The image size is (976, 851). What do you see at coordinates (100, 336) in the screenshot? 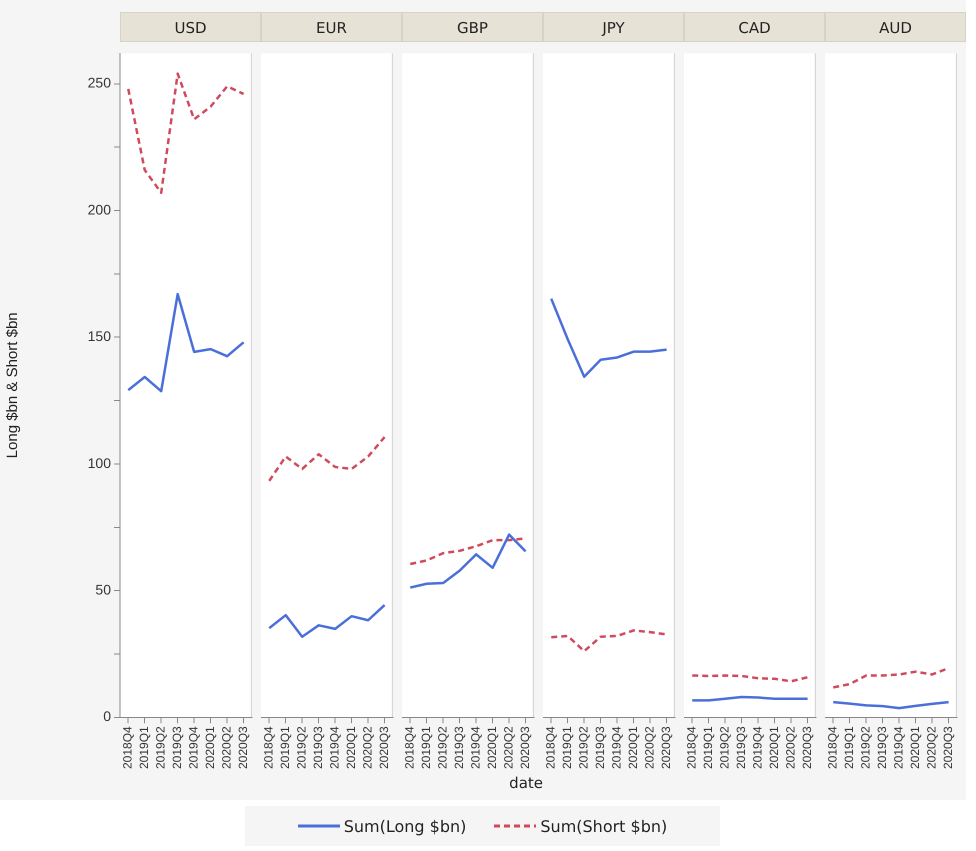
I see `y-tick-label: 150` at bounding box center [100, 336].